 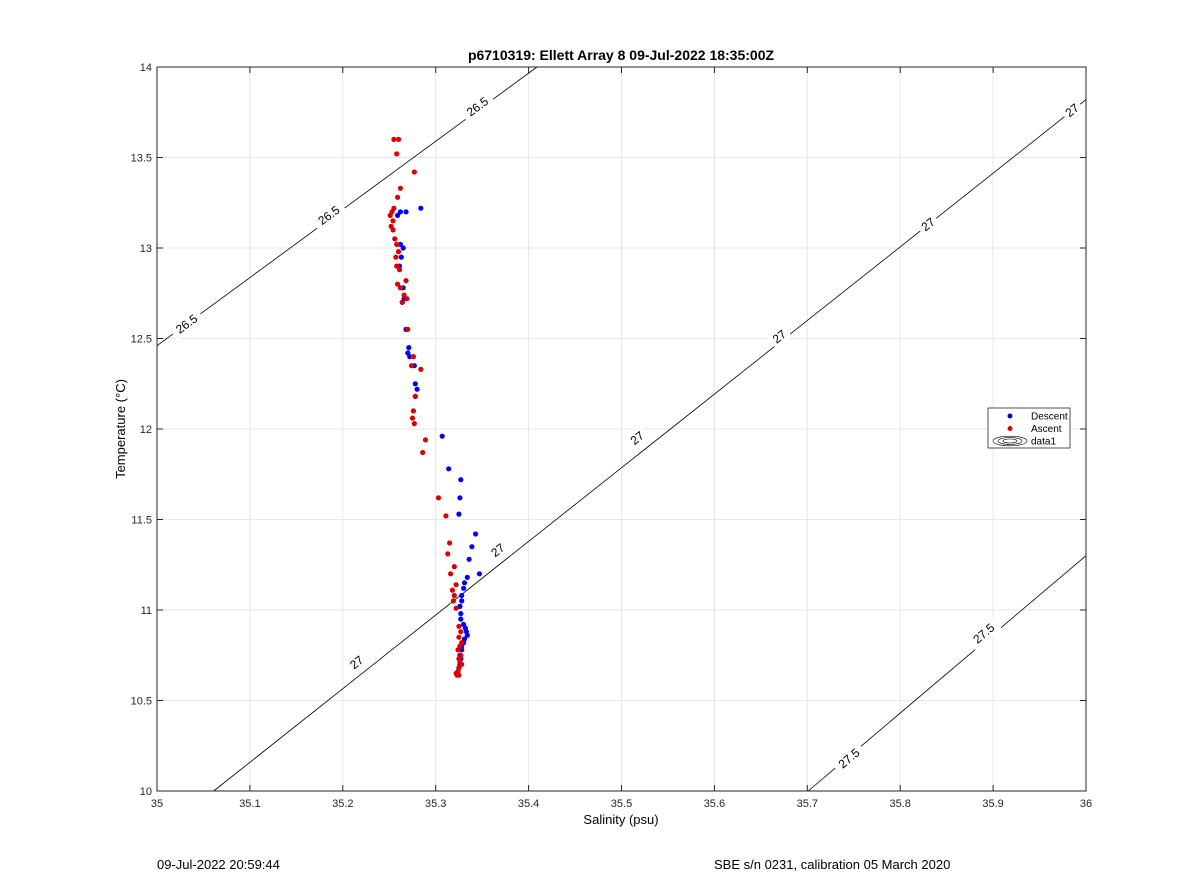 What do you see at coordinates (832, 864) in the screenshot?
I see `footer-calibration: SBE s/n 0231, calibration 05 March 2020` at bounding box center [832, 864].